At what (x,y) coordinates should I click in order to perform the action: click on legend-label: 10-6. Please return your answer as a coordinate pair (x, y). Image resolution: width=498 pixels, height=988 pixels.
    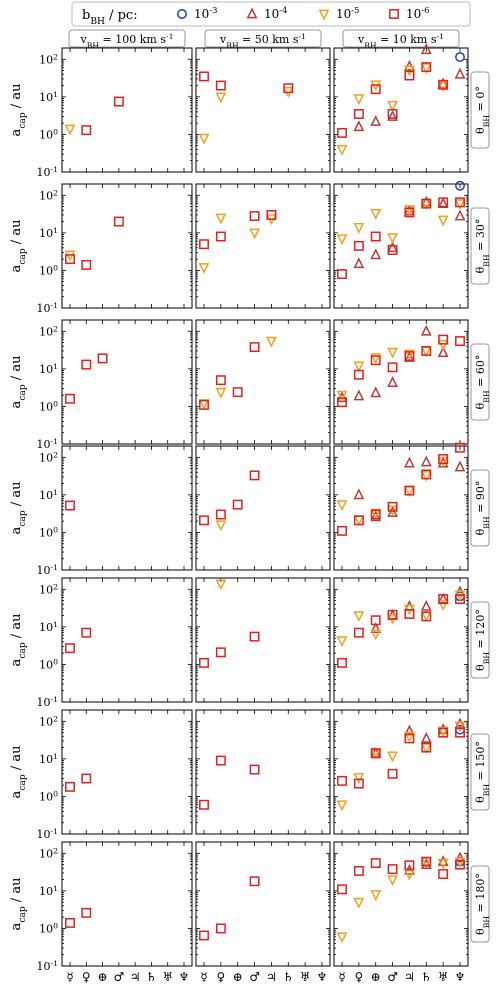
    Looking at the image, I should click on (417, 13).